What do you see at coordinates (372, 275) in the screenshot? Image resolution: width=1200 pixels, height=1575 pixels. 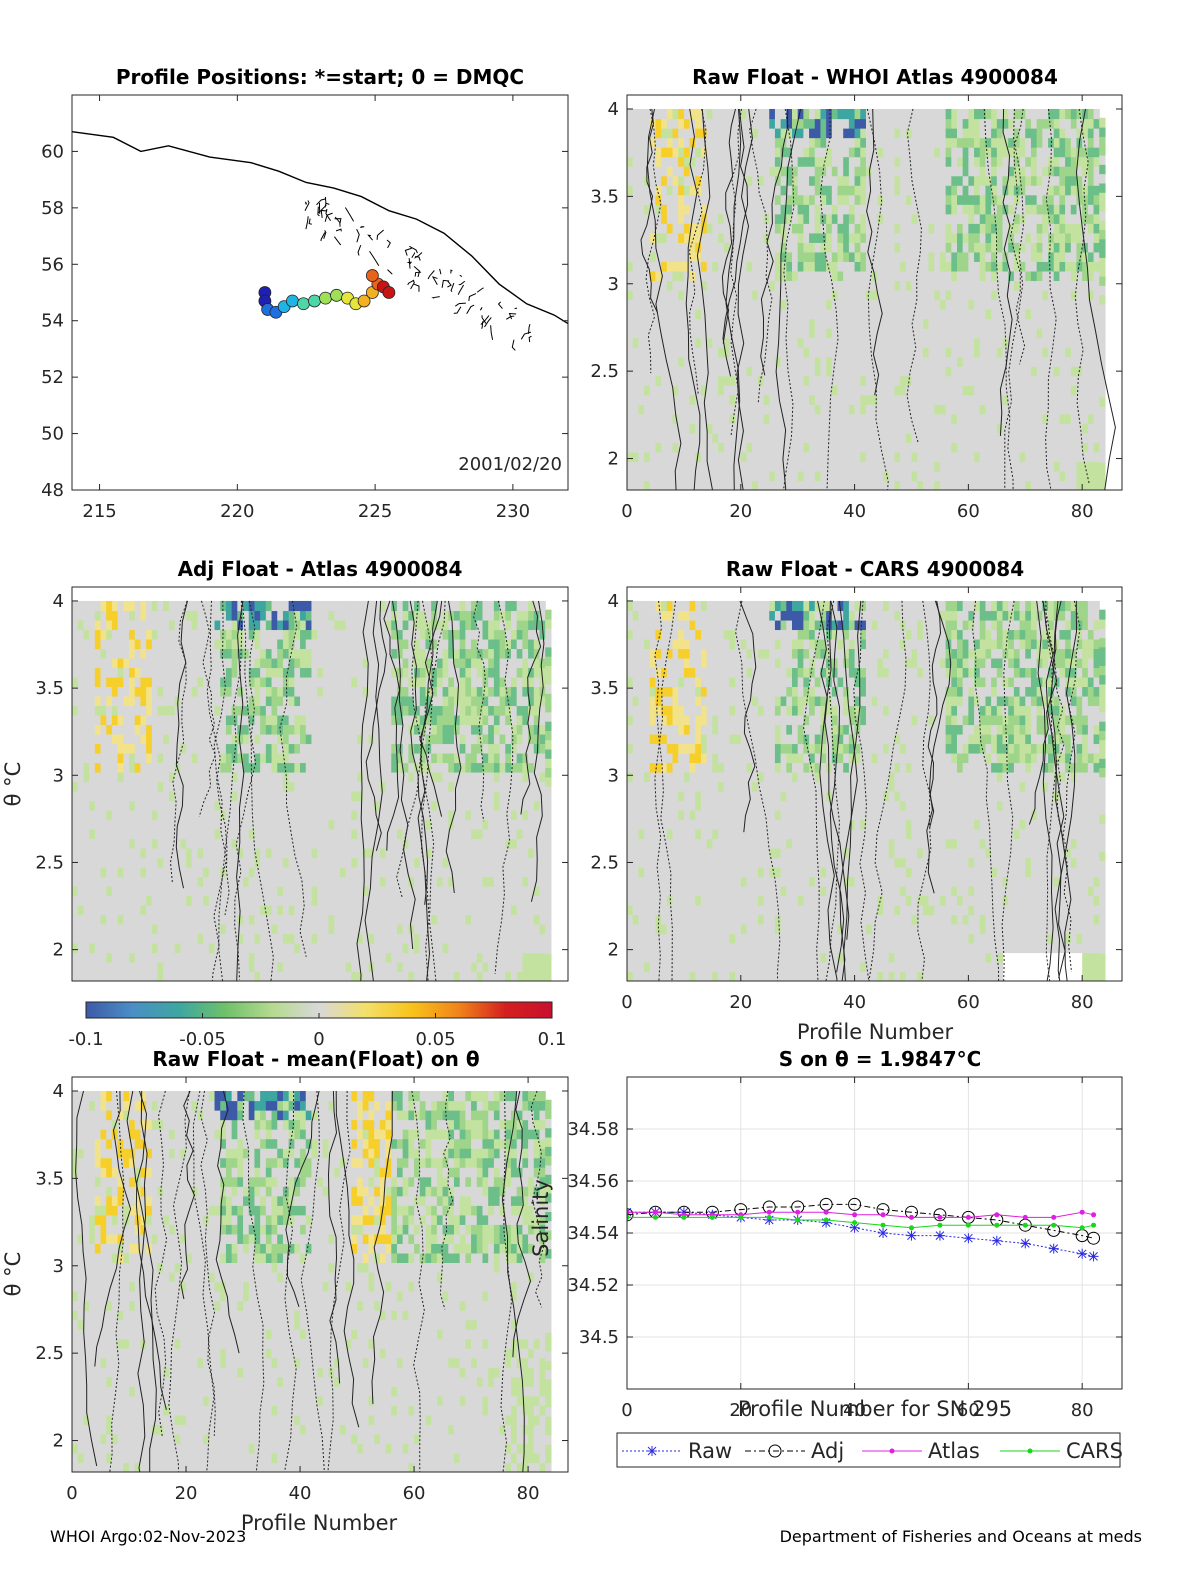 I see `profile-position-marker` at bounding box center [372, 275].